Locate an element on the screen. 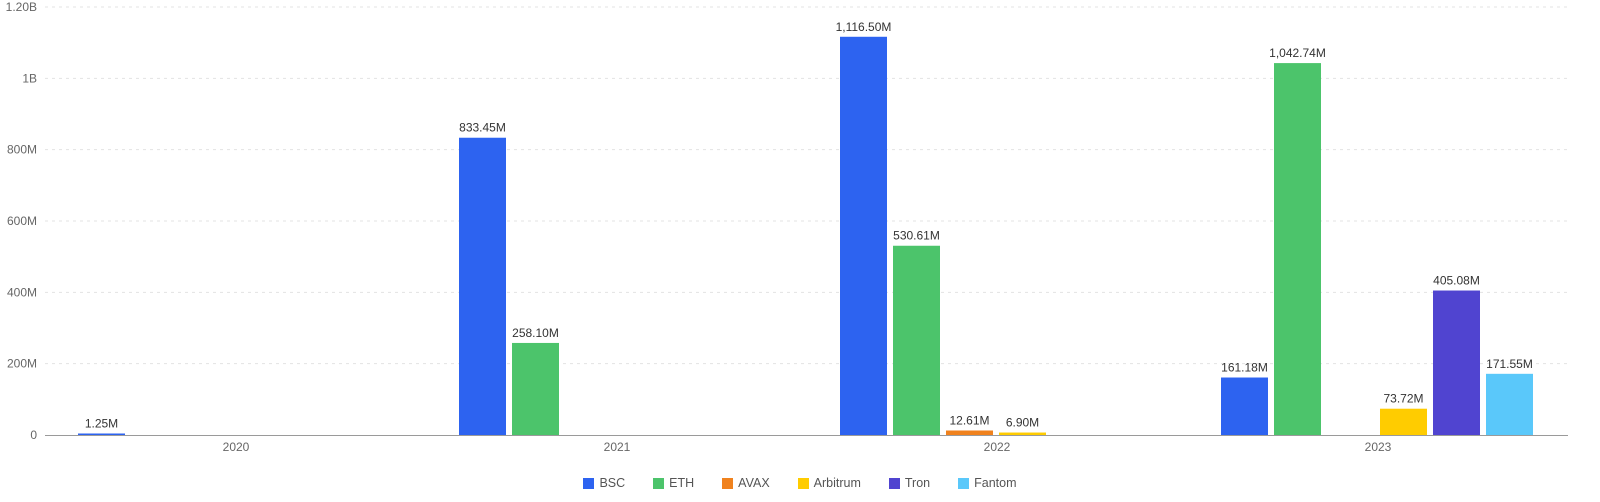 Image resolution: width=1600 pixels, height=502 pixels. bar-bsc-2020 is located at coordinates (101, 434).